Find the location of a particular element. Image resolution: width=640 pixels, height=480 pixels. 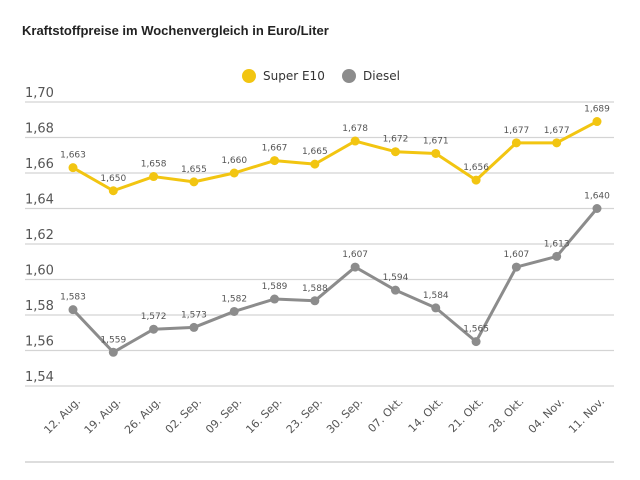

series-line is located at coordinates (335, 156).